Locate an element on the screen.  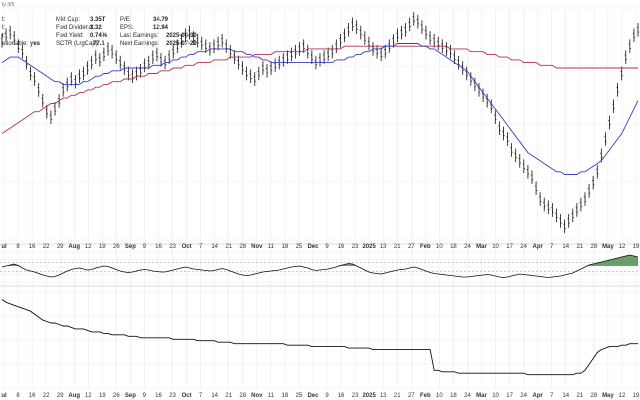
x-tick-label-bottom: 19 is located at coordinates (102, 396).